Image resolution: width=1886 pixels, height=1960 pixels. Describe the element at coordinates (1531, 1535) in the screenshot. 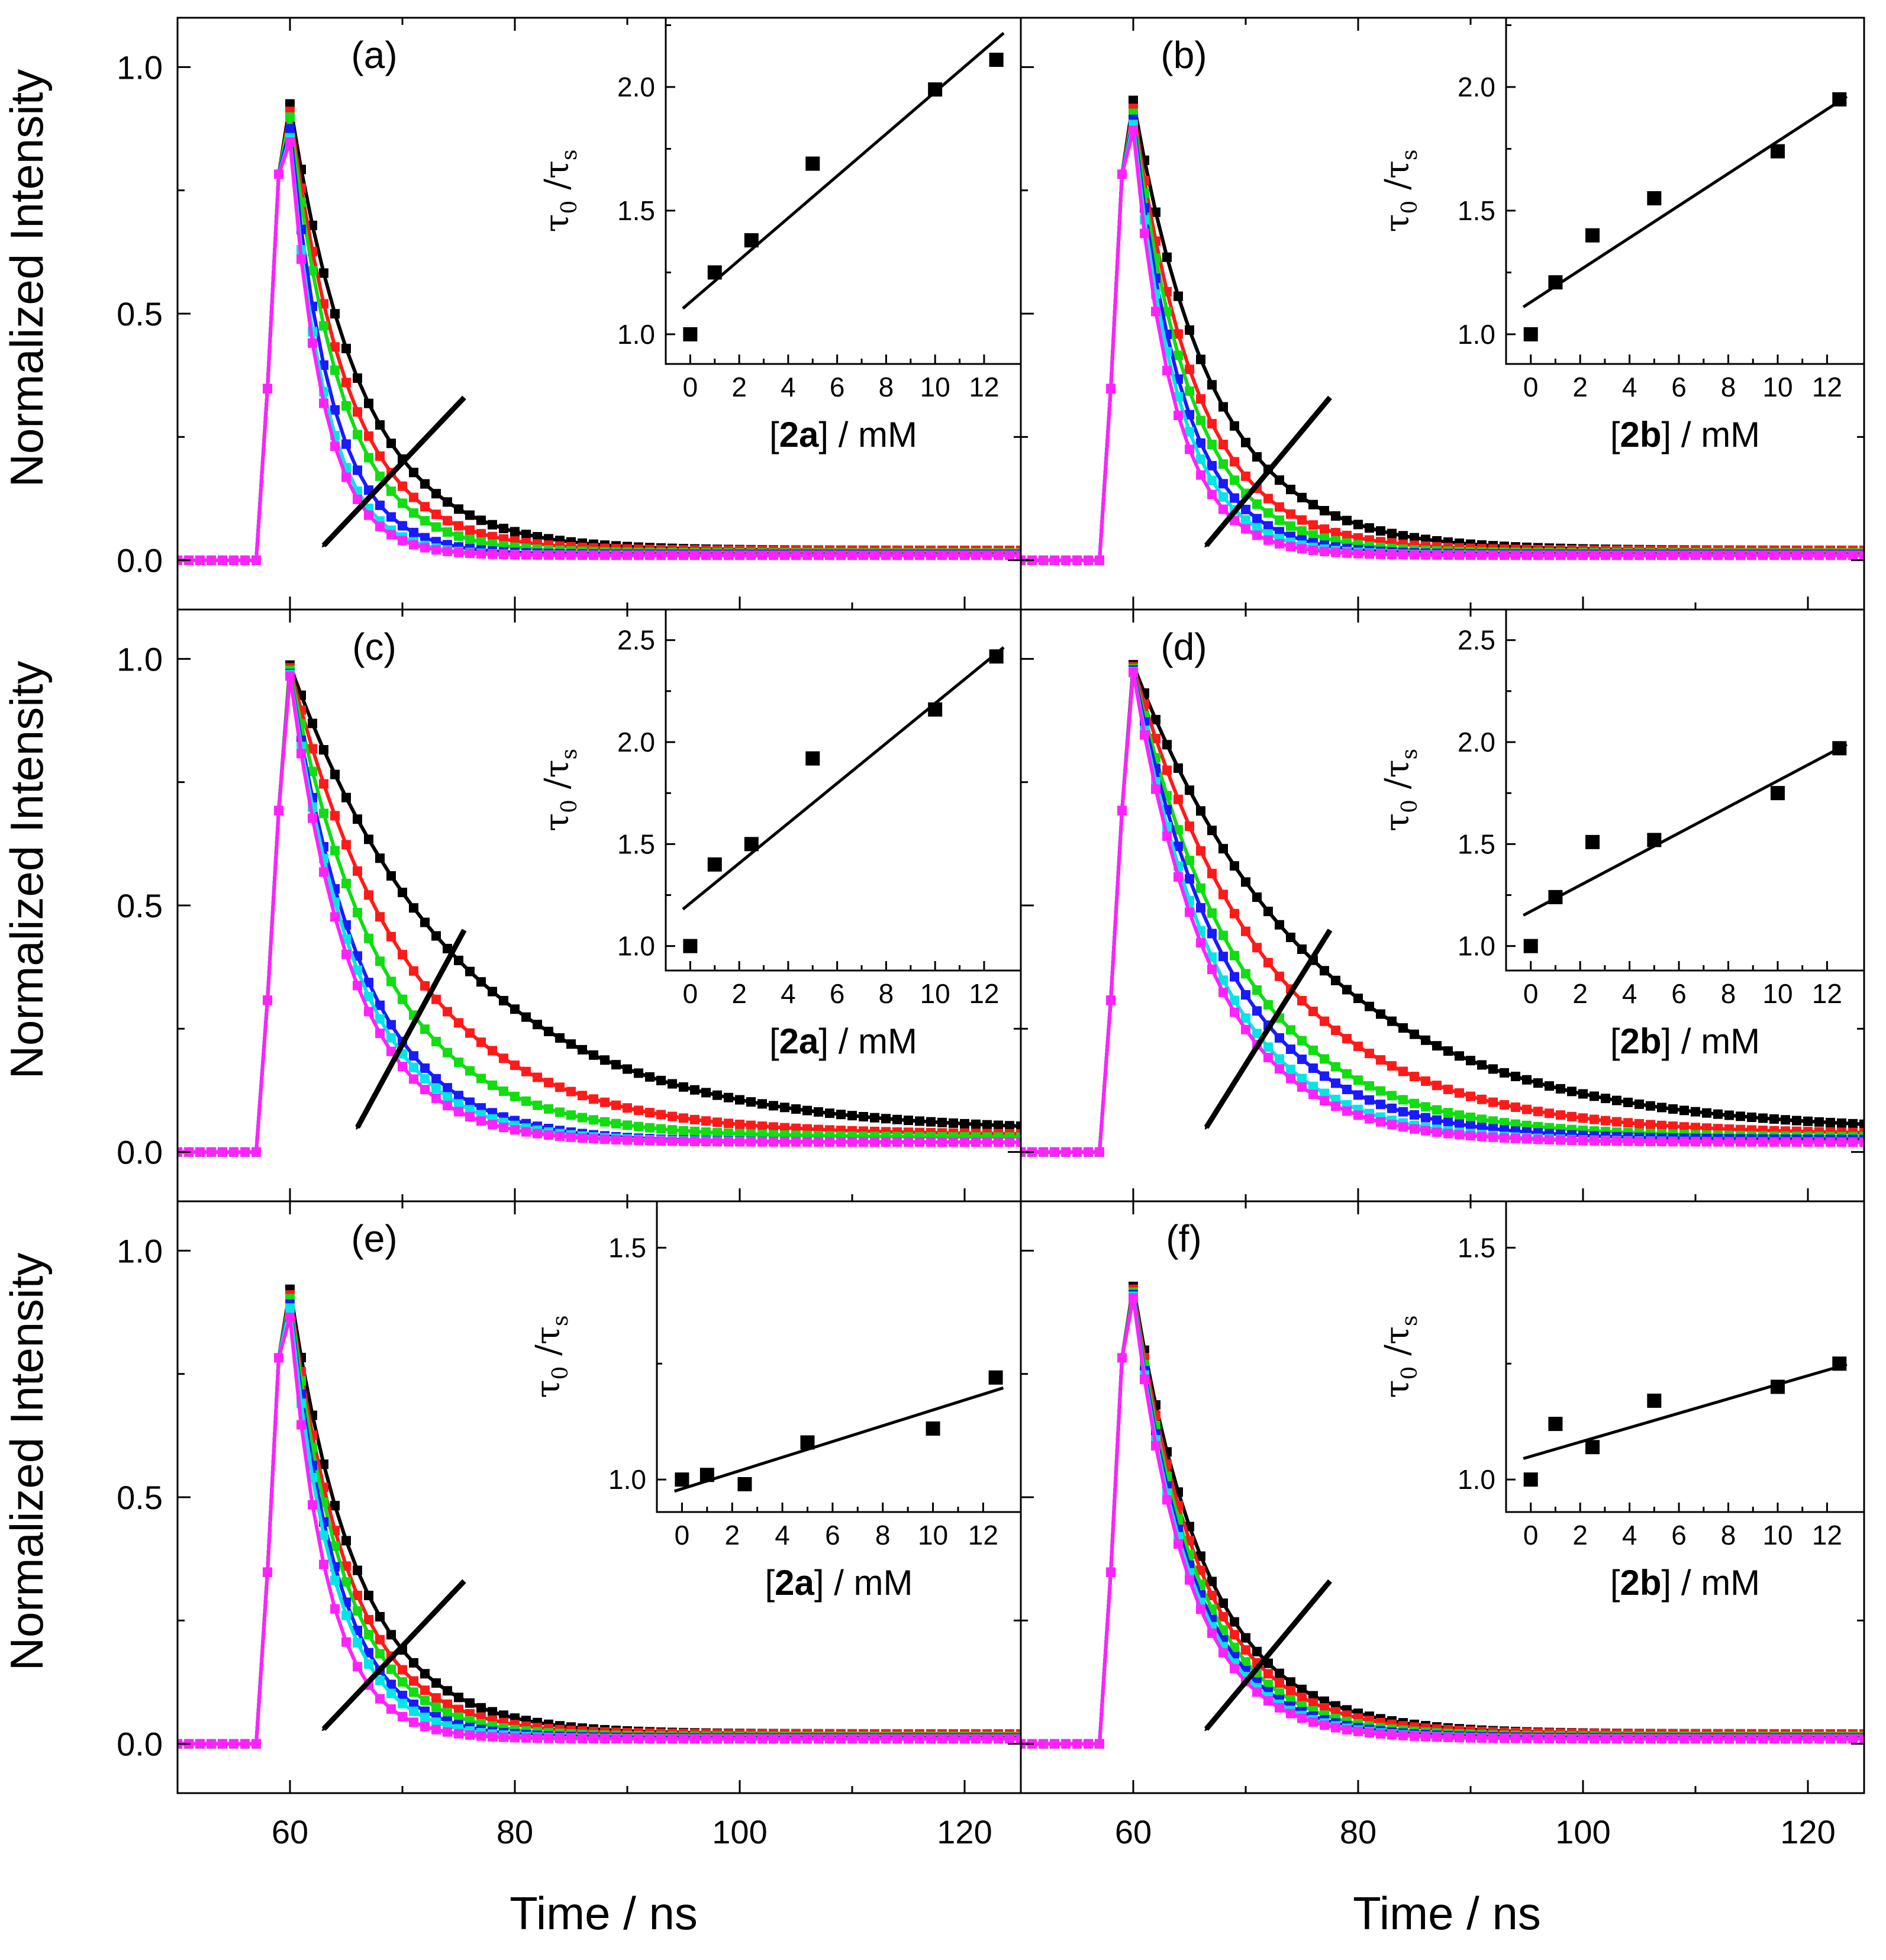

I see `inset-x-tick-label: 0` at that location.